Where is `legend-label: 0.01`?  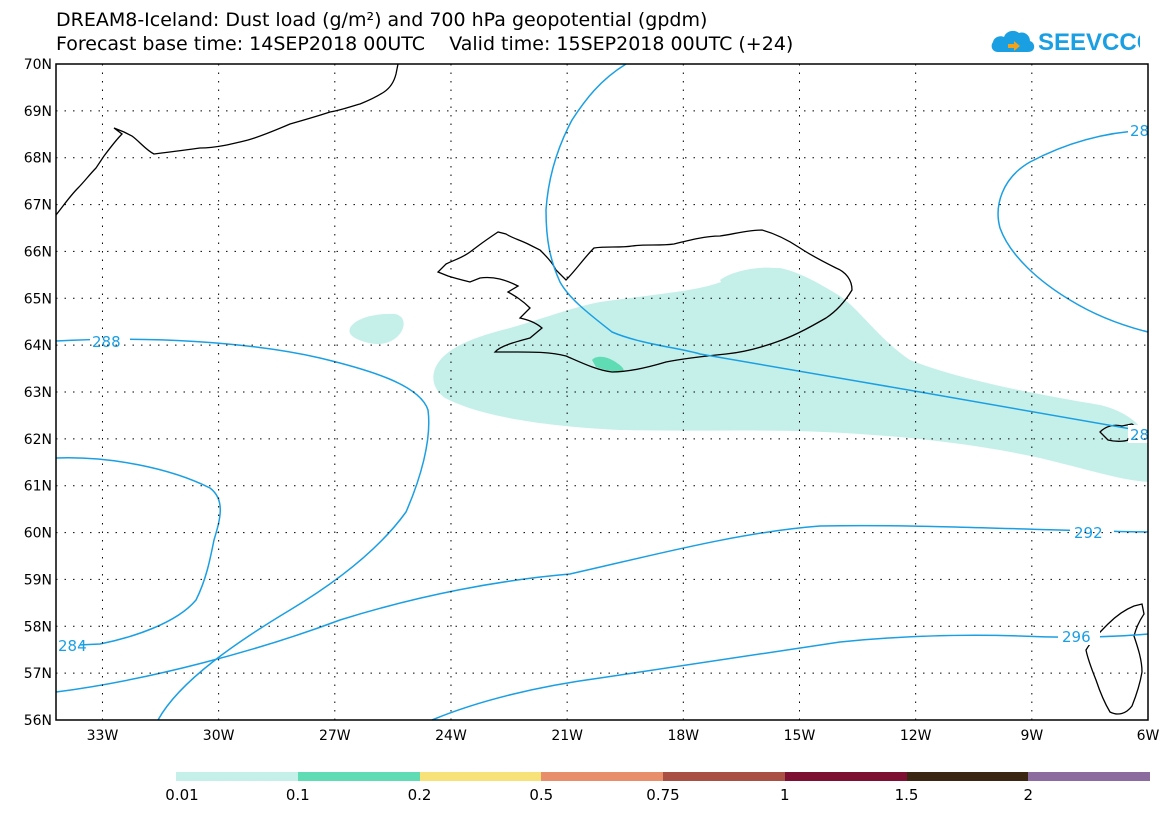
legend-label: 0.01 is located at coordinates (182, 795).